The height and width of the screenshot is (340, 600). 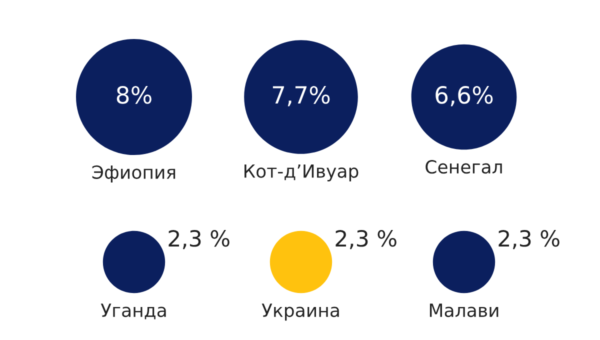 I want to click on category-label: Кот-д’Ивуар, so click(x=301, y=173).